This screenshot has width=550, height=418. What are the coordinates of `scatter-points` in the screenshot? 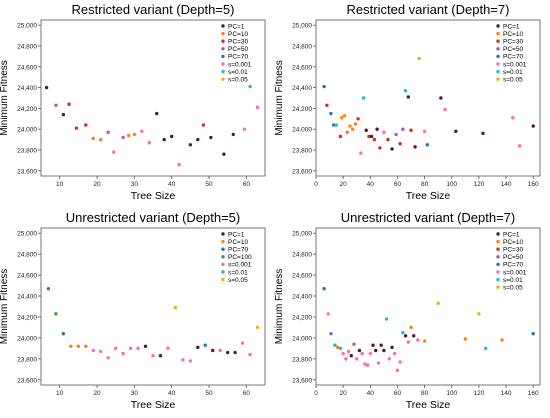 It's located at (428, 330).